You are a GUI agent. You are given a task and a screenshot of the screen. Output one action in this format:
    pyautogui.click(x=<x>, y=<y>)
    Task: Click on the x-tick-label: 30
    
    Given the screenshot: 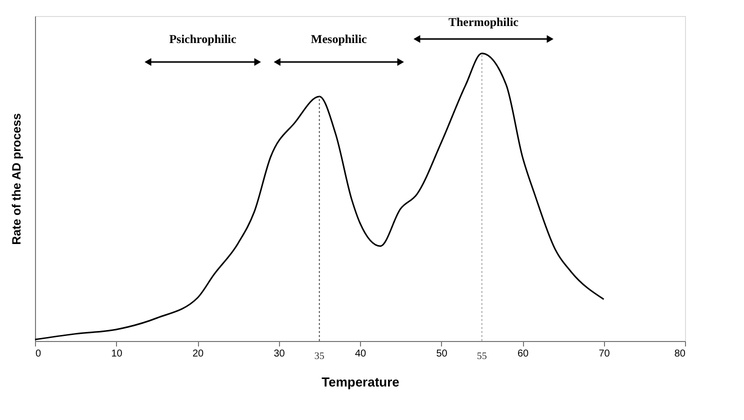 What is the action you would take?
    pyautogui.click(x=280, y=354)
    